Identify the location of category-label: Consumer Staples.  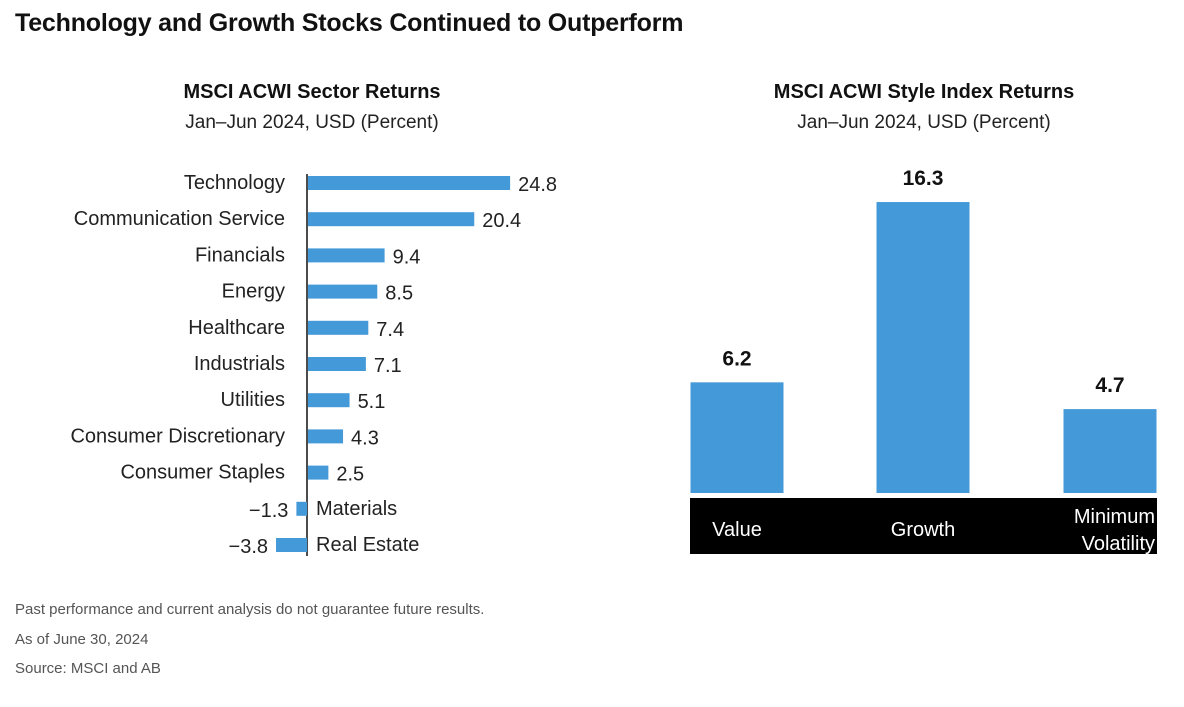
(202, 473).